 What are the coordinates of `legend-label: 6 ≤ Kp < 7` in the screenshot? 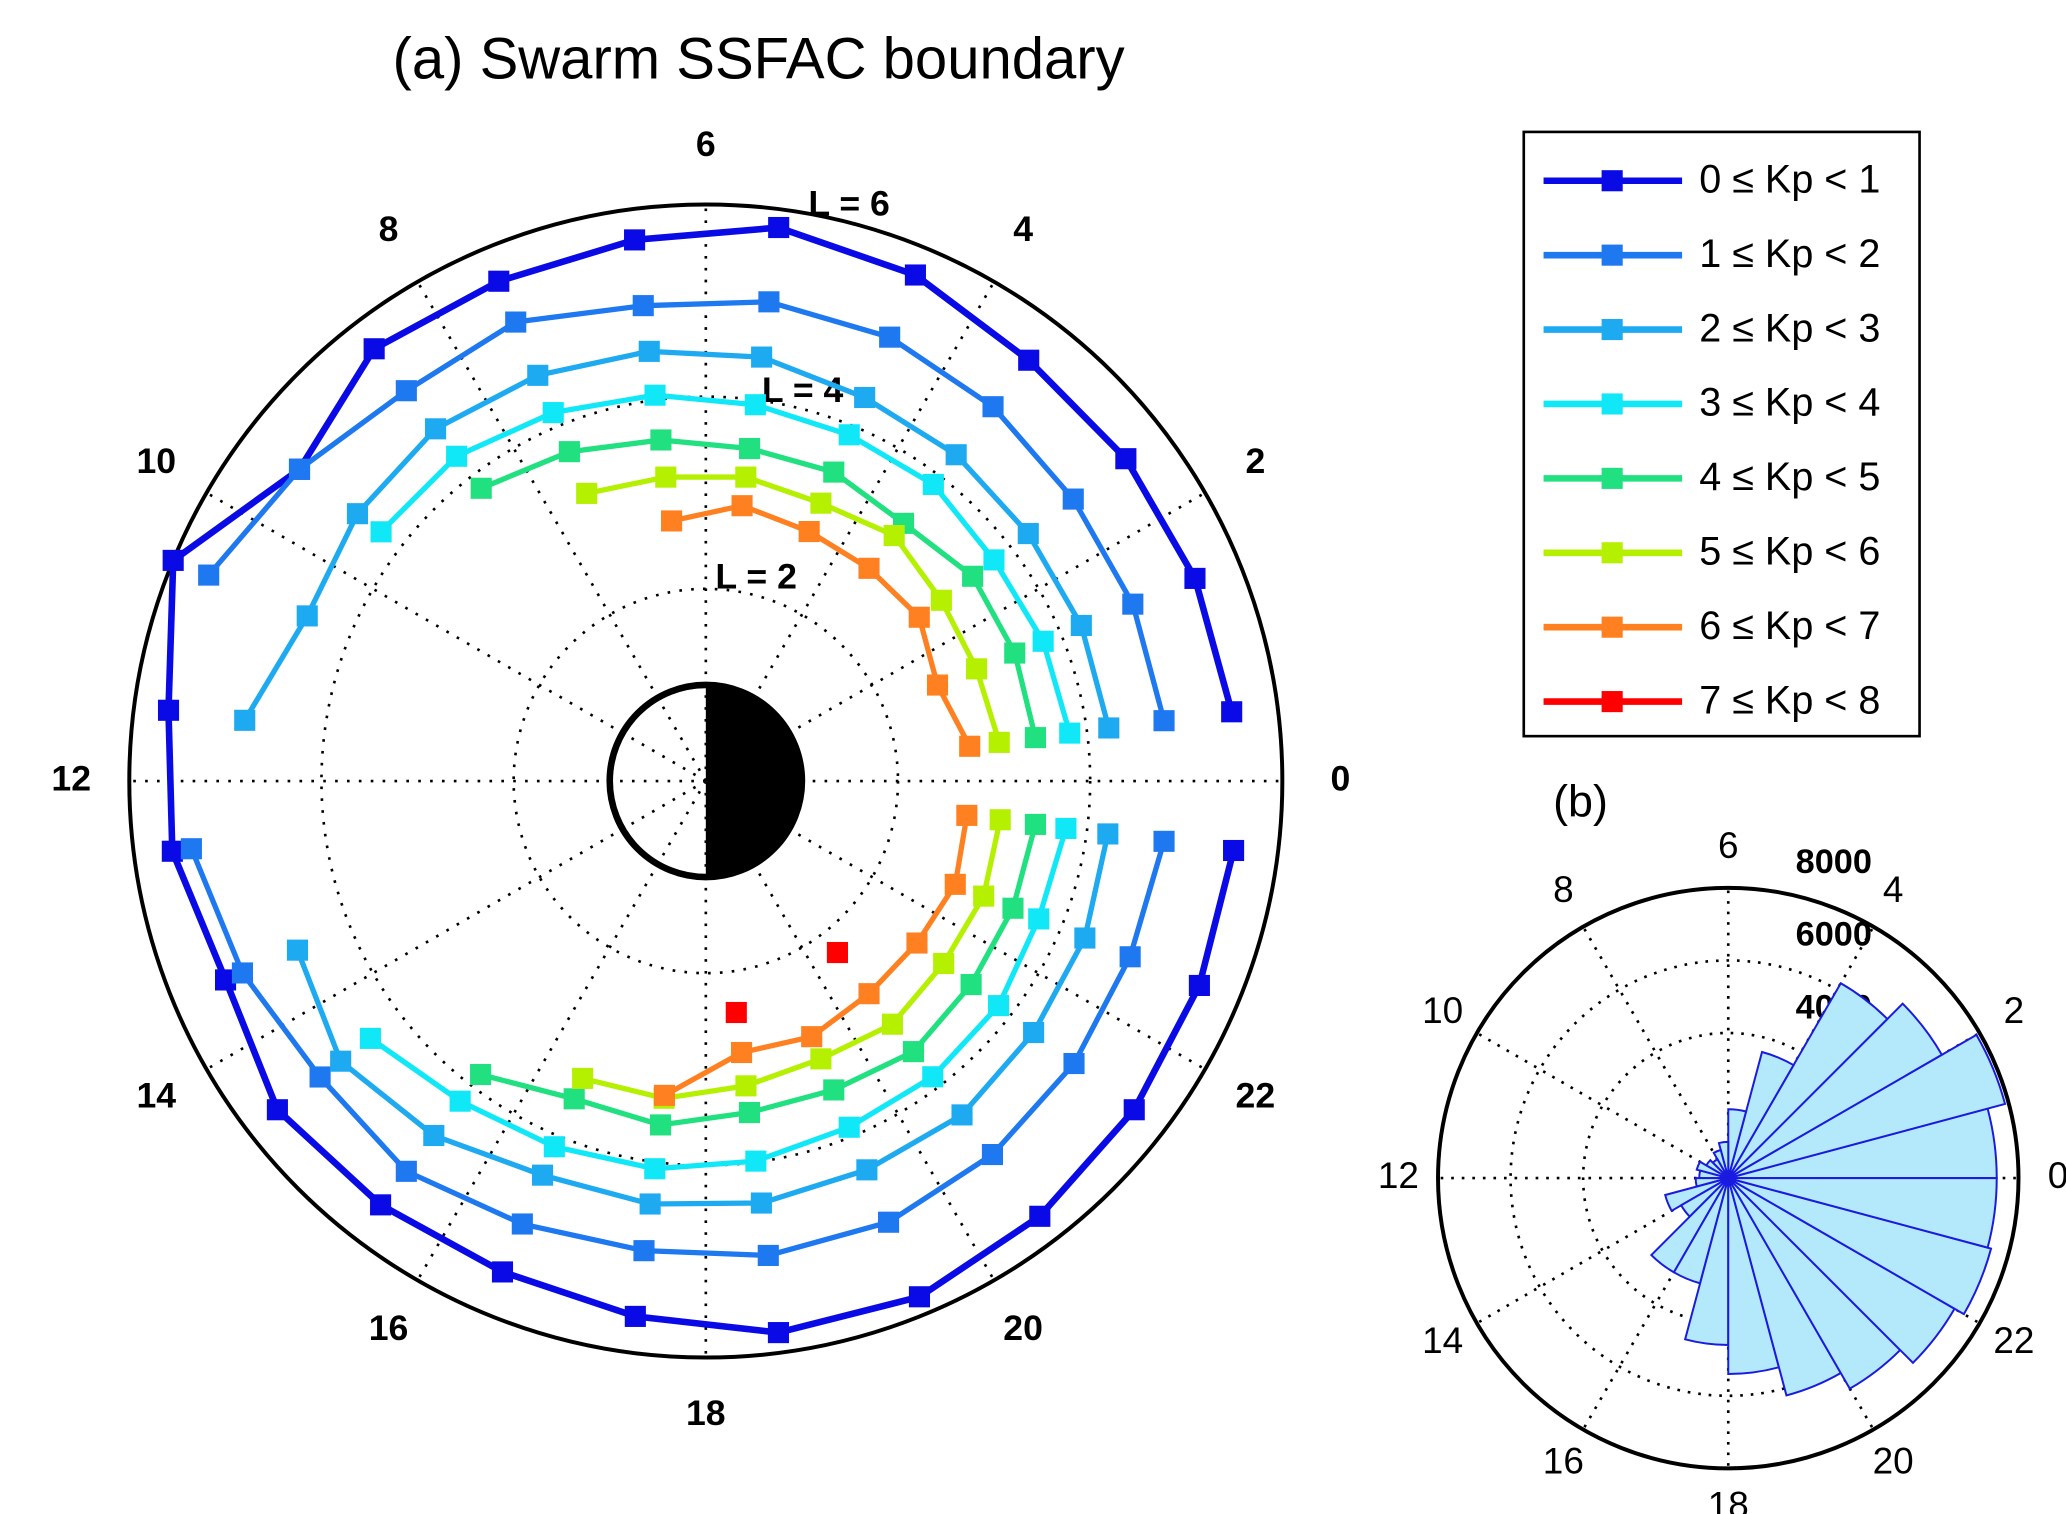 It's located at (1789, 626).